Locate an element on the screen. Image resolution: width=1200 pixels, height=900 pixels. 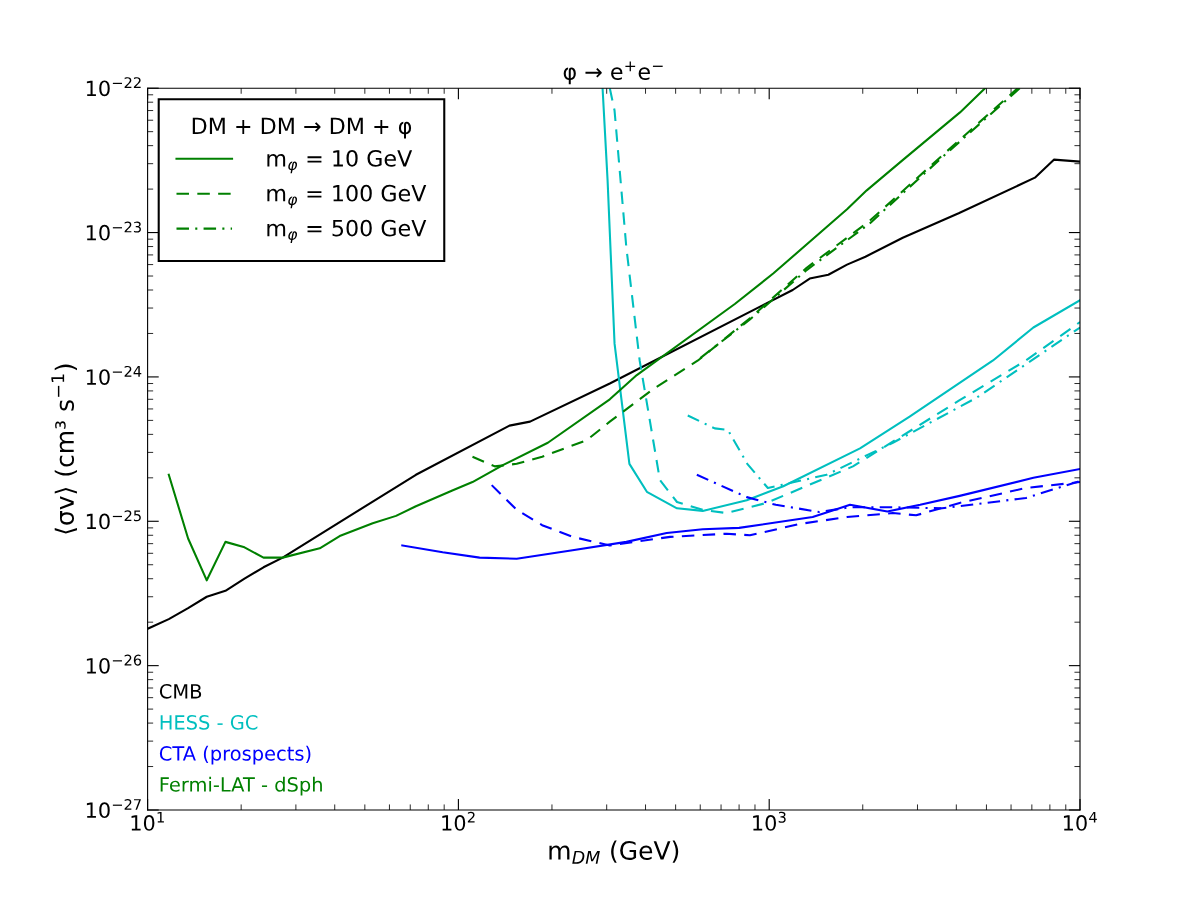
legend-label: m$_{φ}$ = 500 GeV is located at coordinates (347, 231).